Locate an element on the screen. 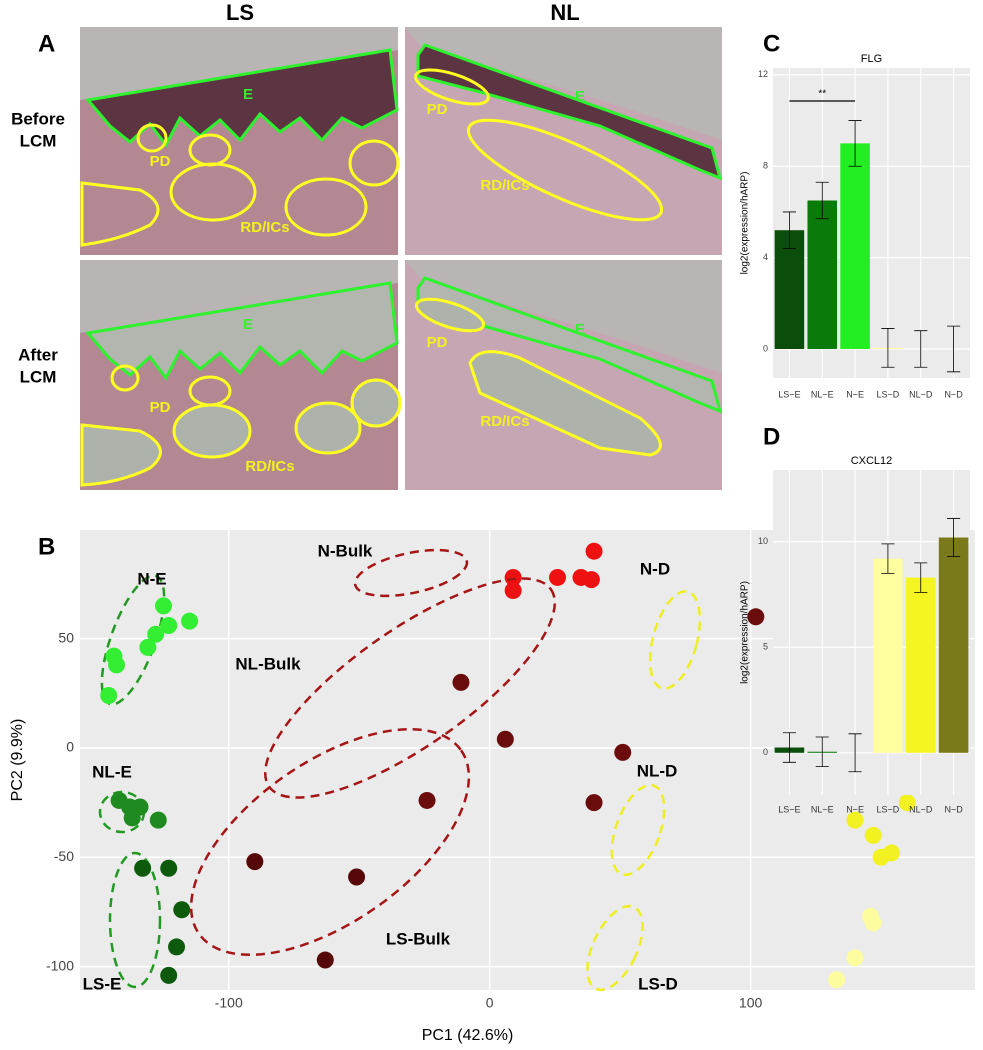  y-axis-title: PC2 (9.9%) is located at coordinates (17, 760).